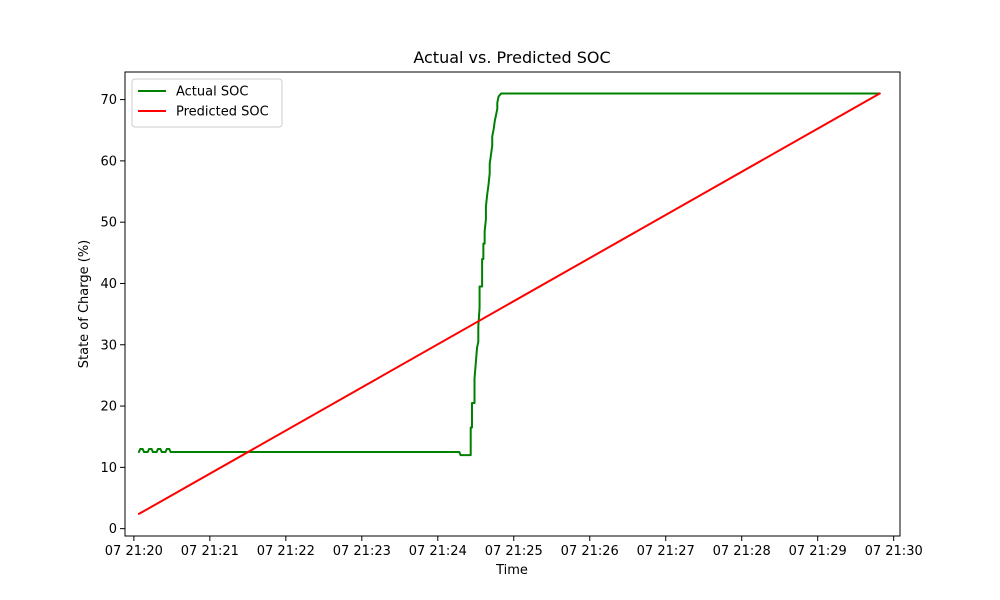 The height and width of the screenshot is (600, 1000). I want to click on y-tick-label: 50, so click(108, 223).